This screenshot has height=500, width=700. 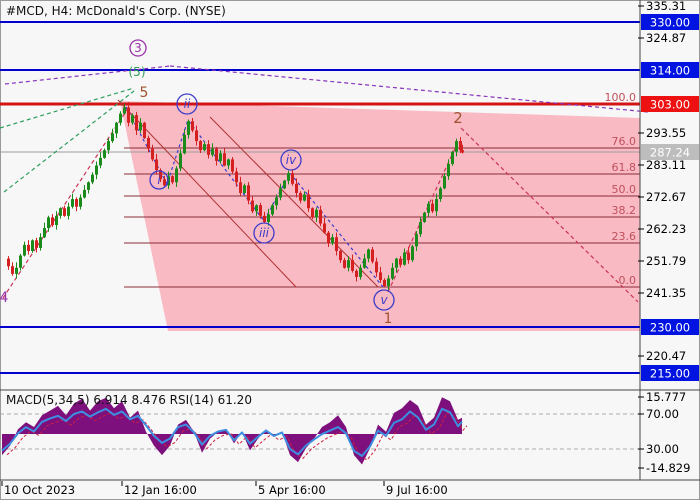 I want to click on oscillator-panel, so click(x=320, y=431).